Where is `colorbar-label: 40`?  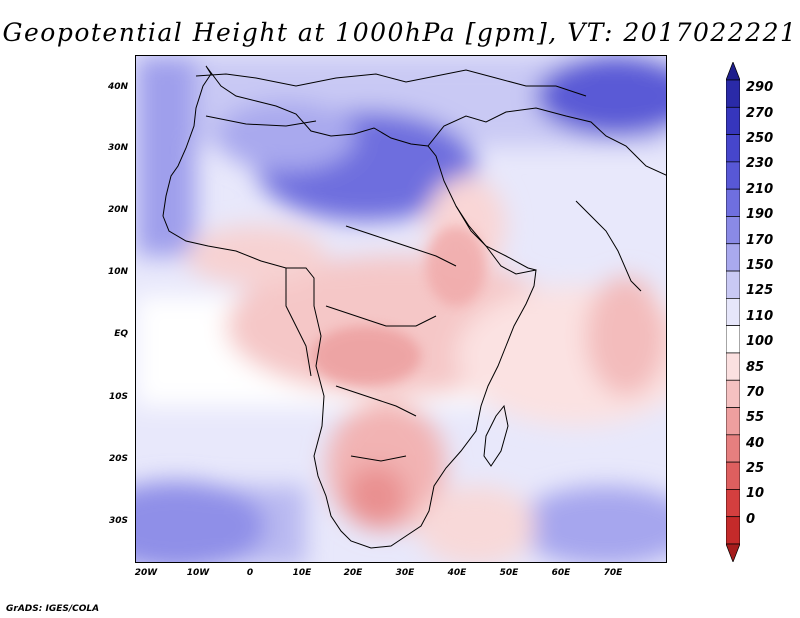
colorbar-label: 40 is located at coordinates (755, 443).